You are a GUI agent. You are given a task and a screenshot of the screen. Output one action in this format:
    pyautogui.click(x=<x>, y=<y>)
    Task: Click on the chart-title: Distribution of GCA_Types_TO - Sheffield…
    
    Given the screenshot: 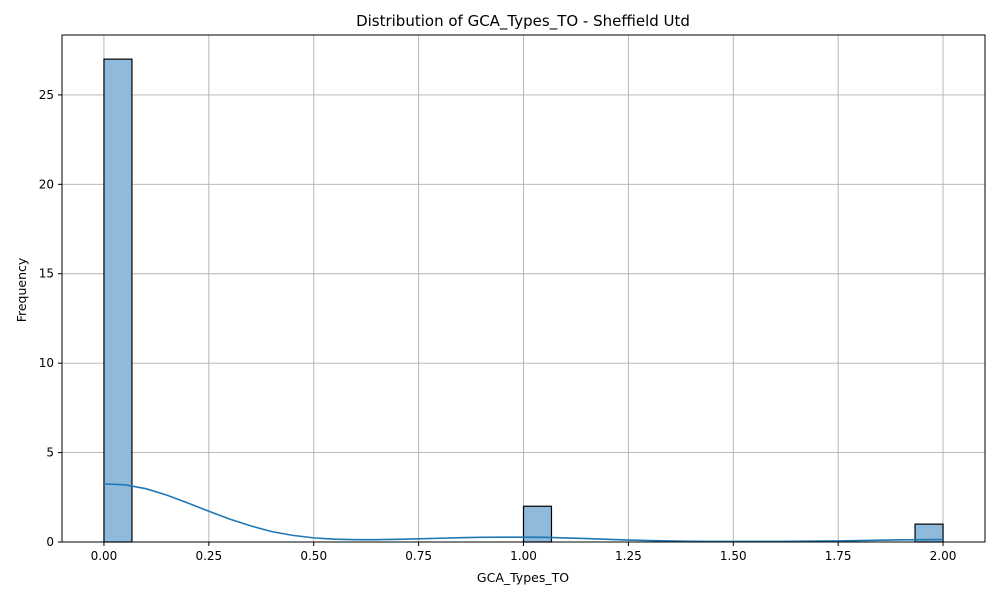 What is the action you would take?
    pyautogui.click(x=523, y=21)
    